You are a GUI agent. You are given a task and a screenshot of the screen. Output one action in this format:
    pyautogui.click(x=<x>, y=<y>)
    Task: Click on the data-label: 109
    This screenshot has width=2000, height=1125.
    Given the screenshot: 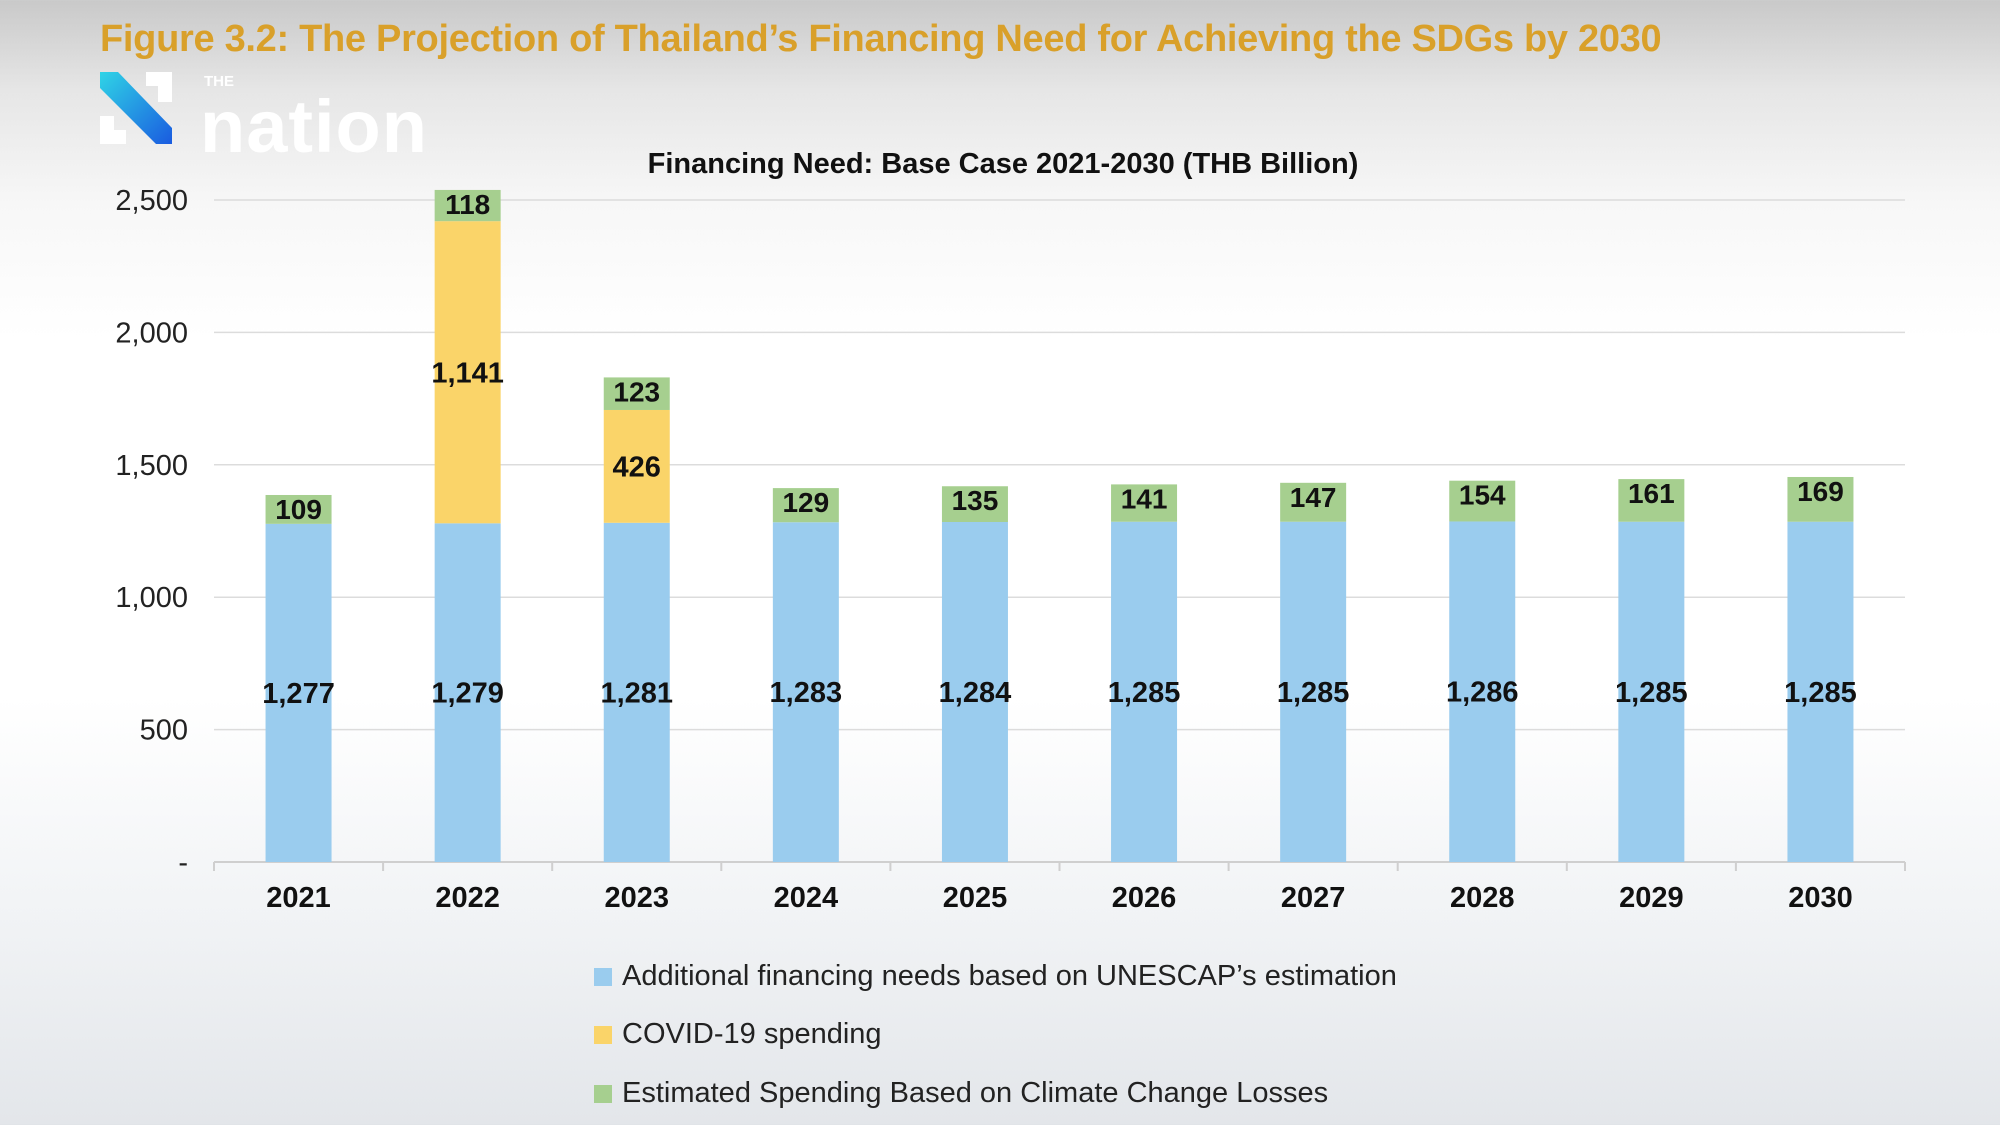 What is the action you would take?
    pyautogui.click(x=298, y=509)
    